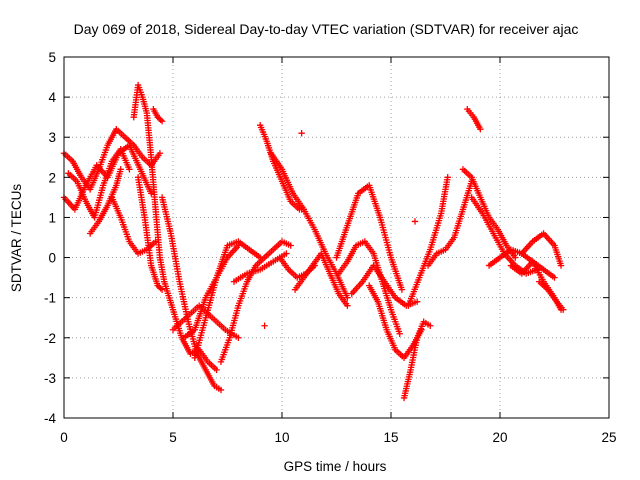 This screenshot has width=640, height=480. I want to click on series-arc33, so click(551, 295).